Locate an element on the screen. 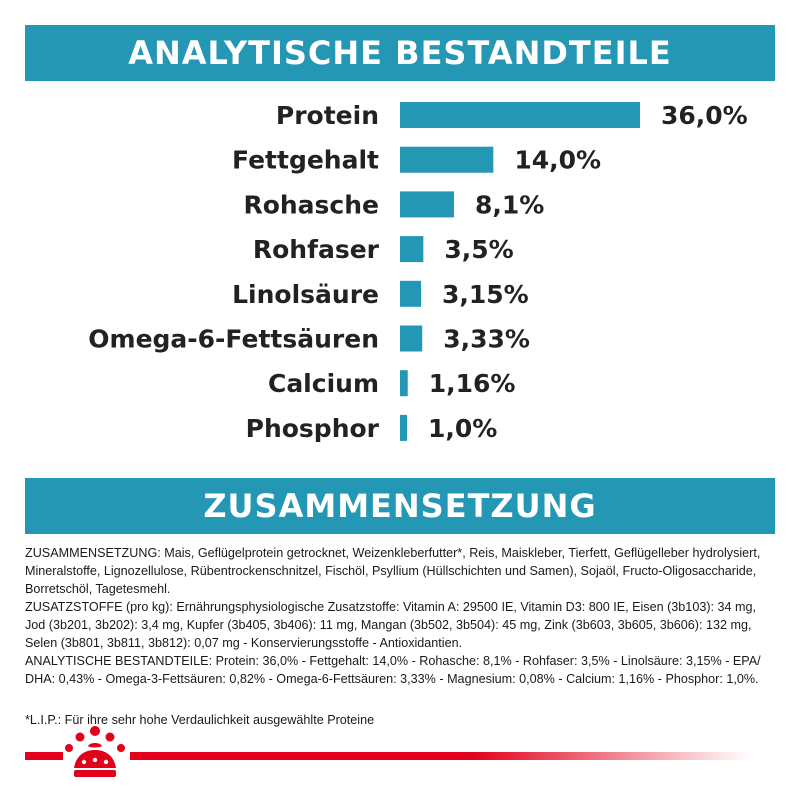  value-label: 3,15% is located at coordinates (485, 294).